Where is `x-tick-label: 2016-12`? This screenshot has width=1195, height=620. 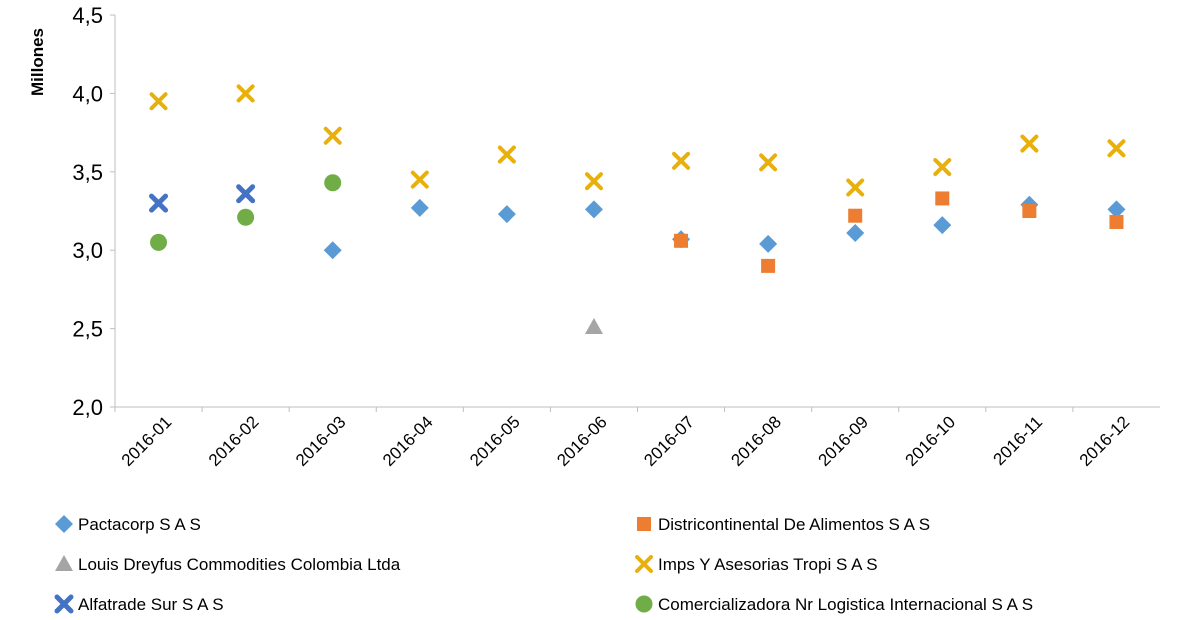
x-tick-label: 2016-12 is located at coordinates (1105, 441).